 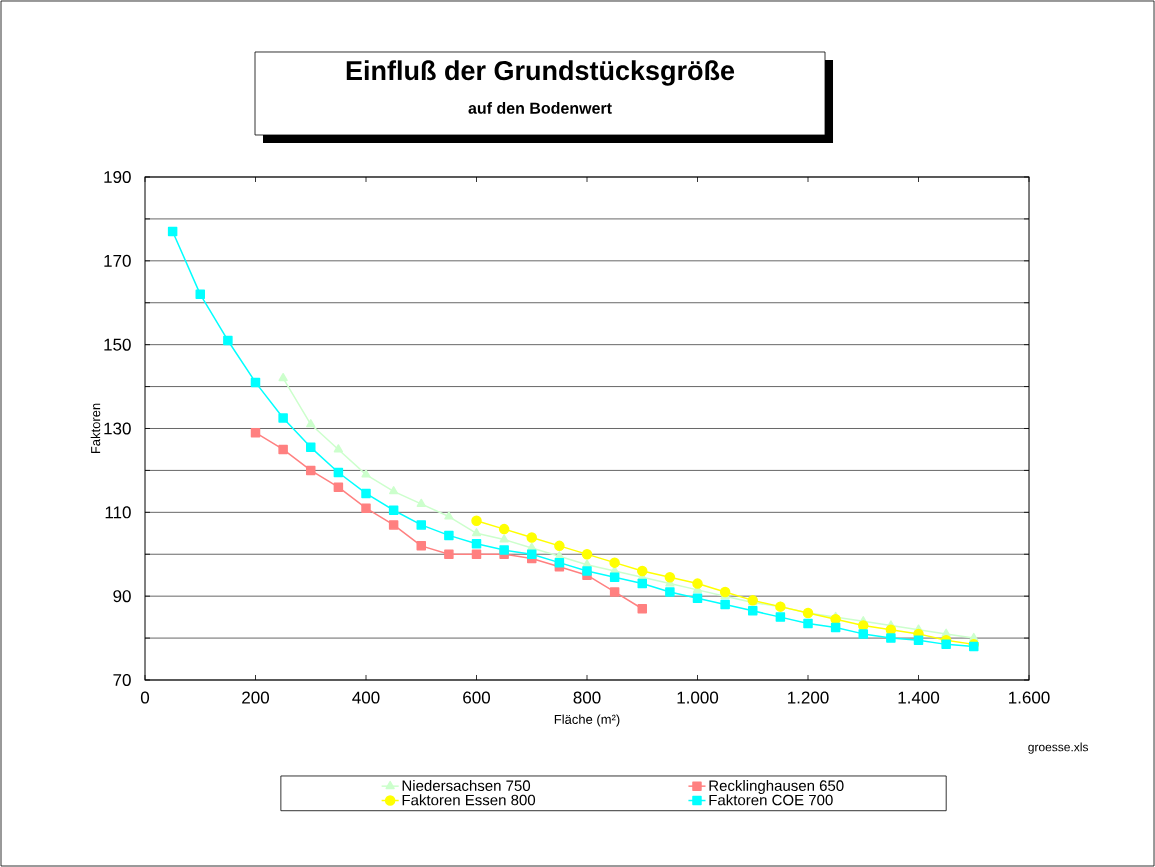 What do you see at coordinates (117, 177) in the screenshot?
I see `y-tick-label: 190` at bounding box center [117, 177].